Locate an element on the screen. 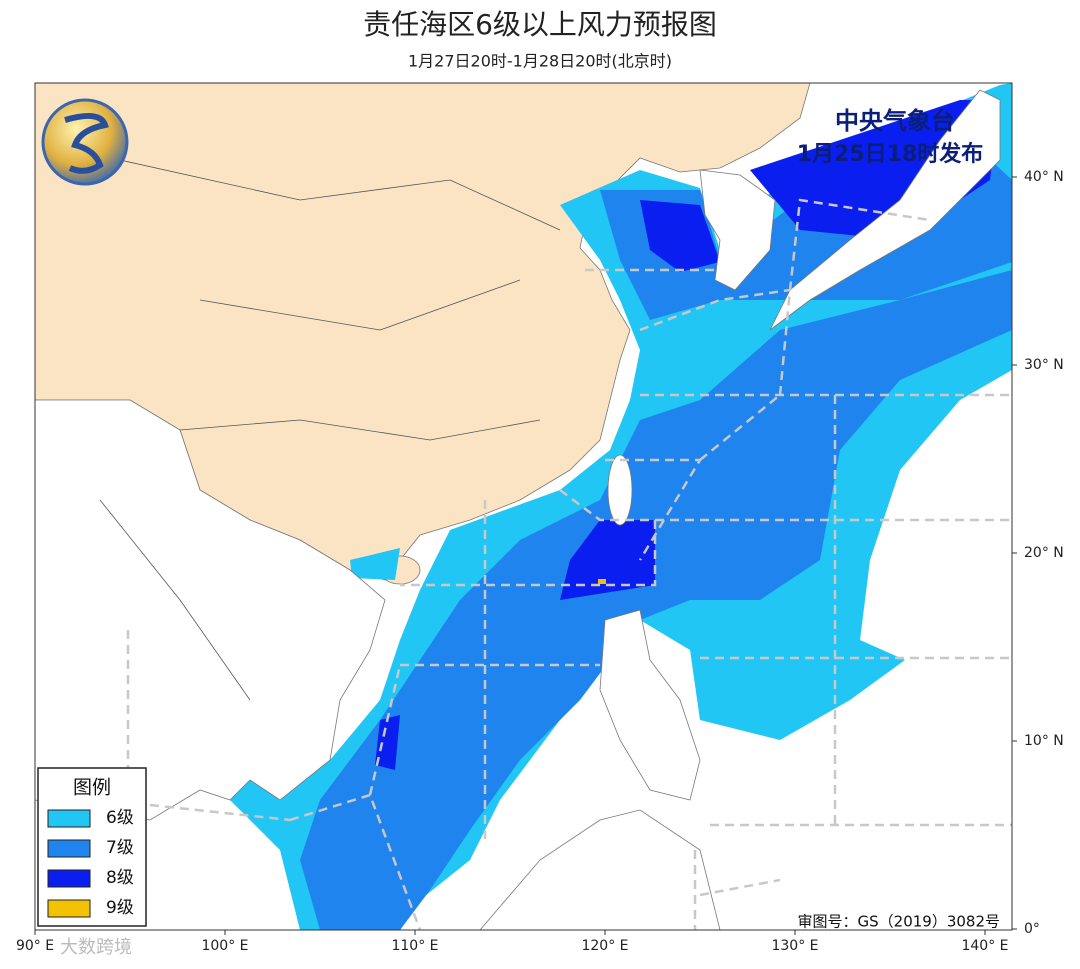 The width and height of the screenshot is (1080, 969). subtitle: 1月27日20时-1月28日20时(北京时) is located at coordinates (540, 61).